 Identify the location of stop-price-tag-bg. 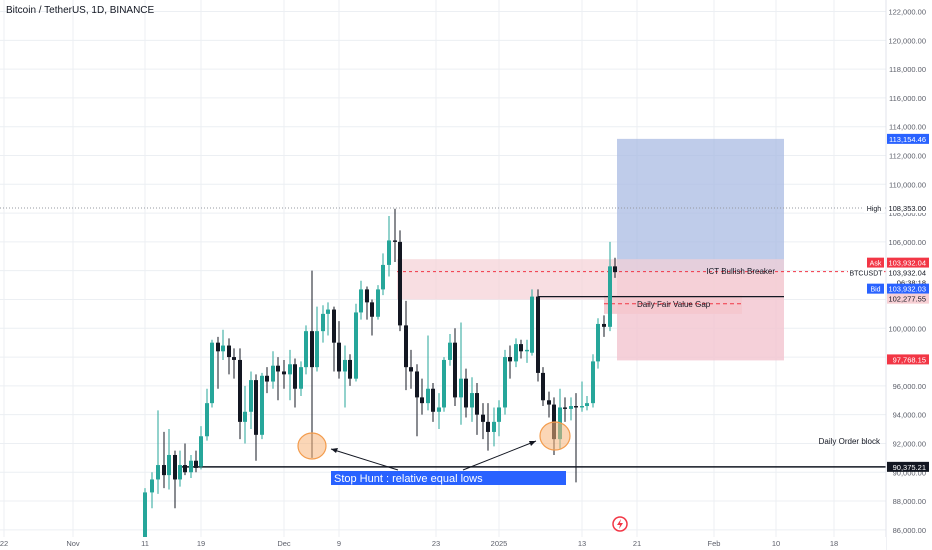
(908, 359).